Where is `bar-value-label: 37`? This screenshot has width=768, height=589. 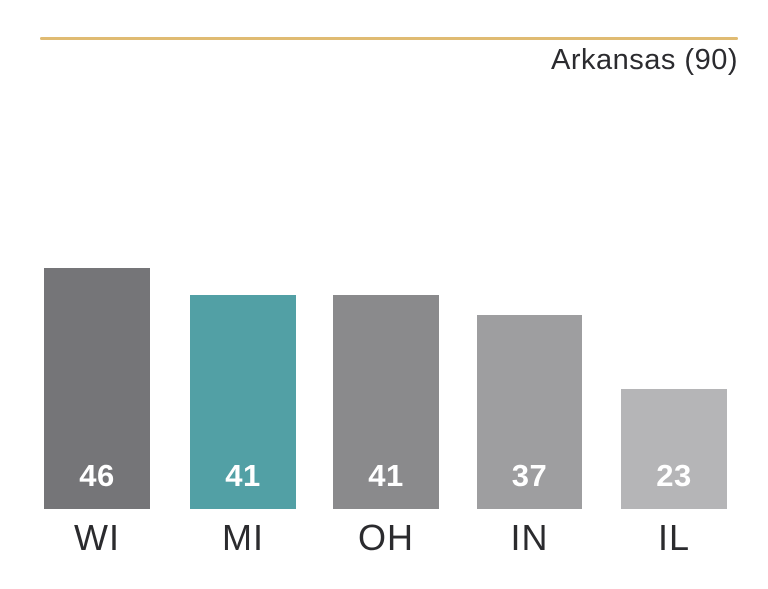 bar-value-label: 37 is located at coordinates (529, 475).